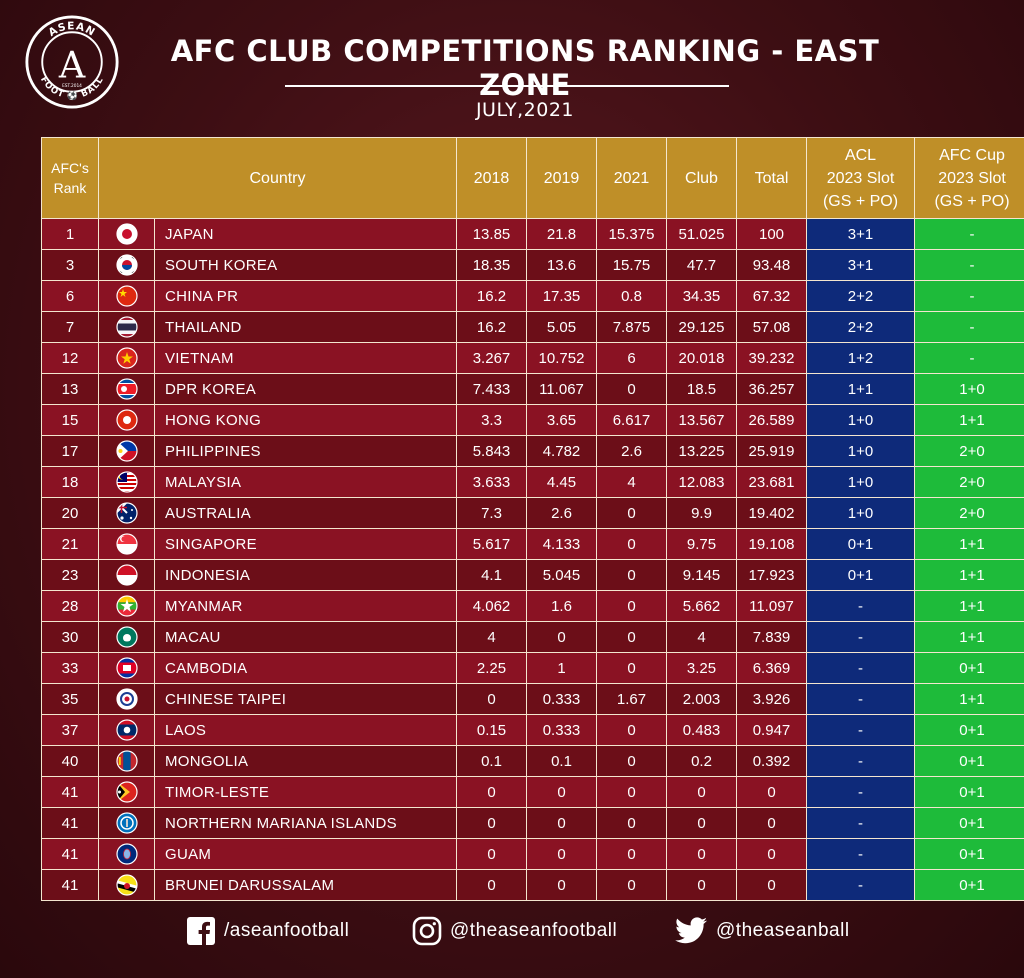  I want to click on table-row: 40 MONGOLIA 0.1 0.1 0 0.2 0.392-0+1, so click(532, 761).